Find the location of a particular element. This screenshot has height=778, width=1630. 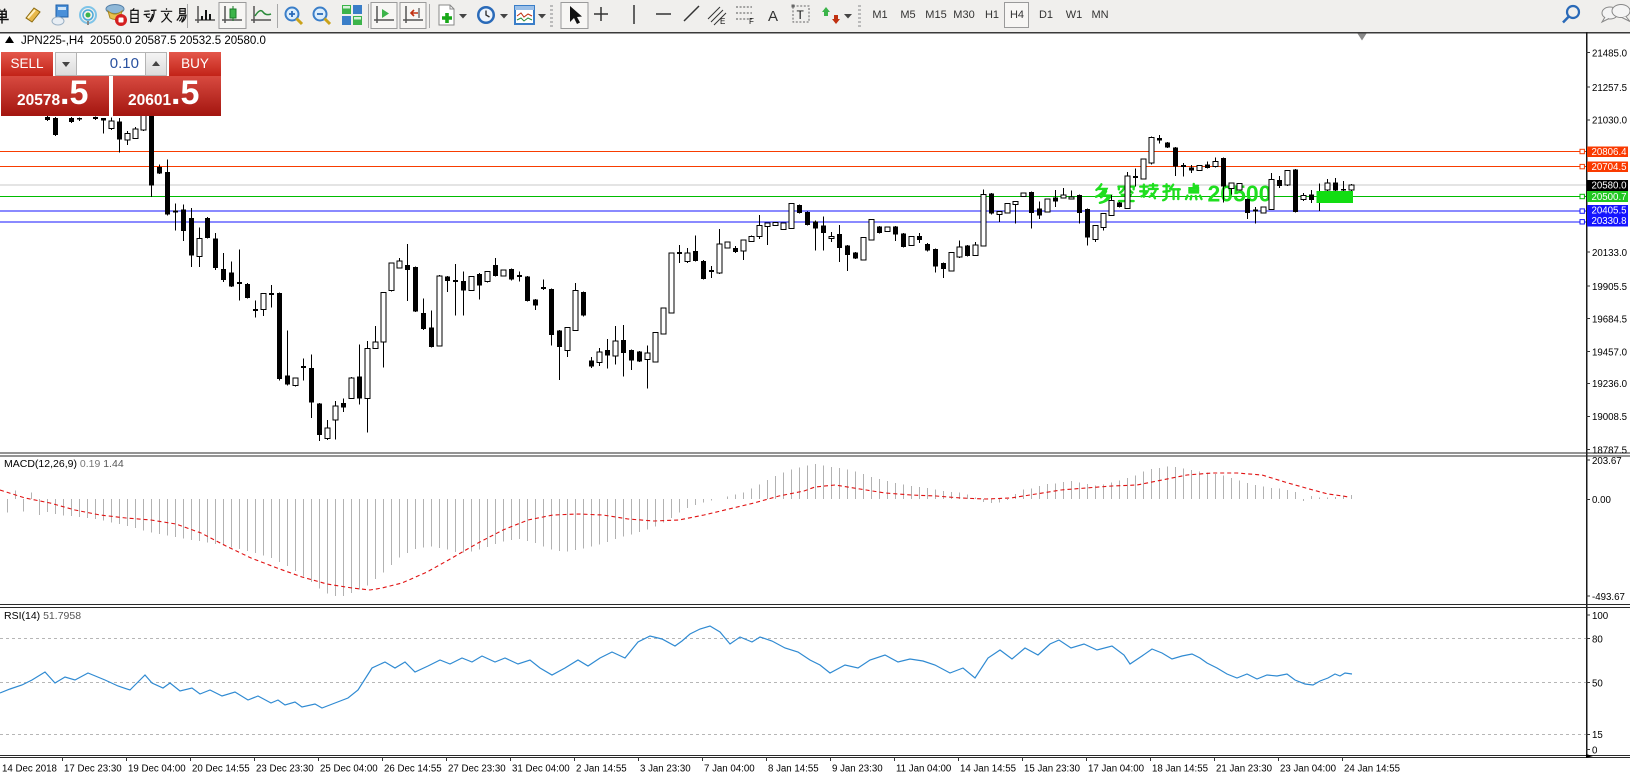

svg-text: 18 Jan 14:55 is located at coordinates (1180, 769).